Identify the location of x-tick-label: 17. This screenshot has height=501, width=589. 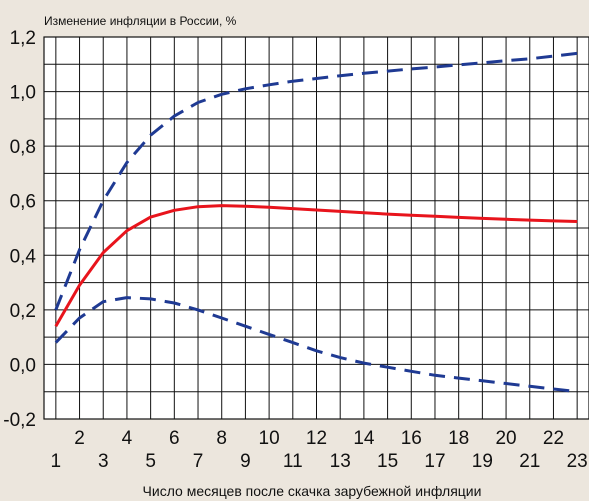
(434, 461).